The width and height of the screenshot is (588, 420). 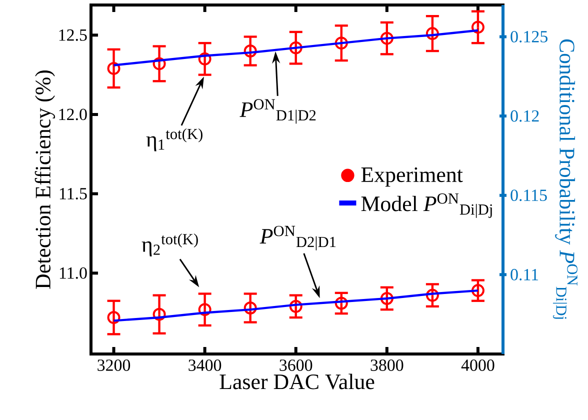 What do you see at coordinates (205, 365) in the screenshot?
I see `x-tick-label: 3400` at bounding box center [205, 365].